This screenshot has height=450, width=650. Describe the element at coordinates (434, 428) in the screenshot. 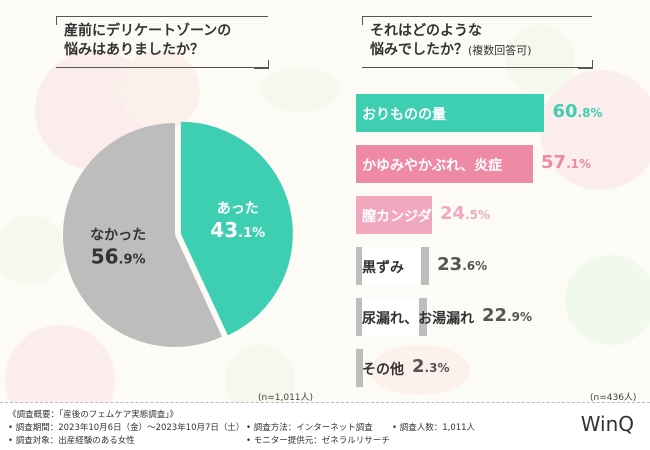

I see `footer-count: • 調査人数：1,011人` at that location.